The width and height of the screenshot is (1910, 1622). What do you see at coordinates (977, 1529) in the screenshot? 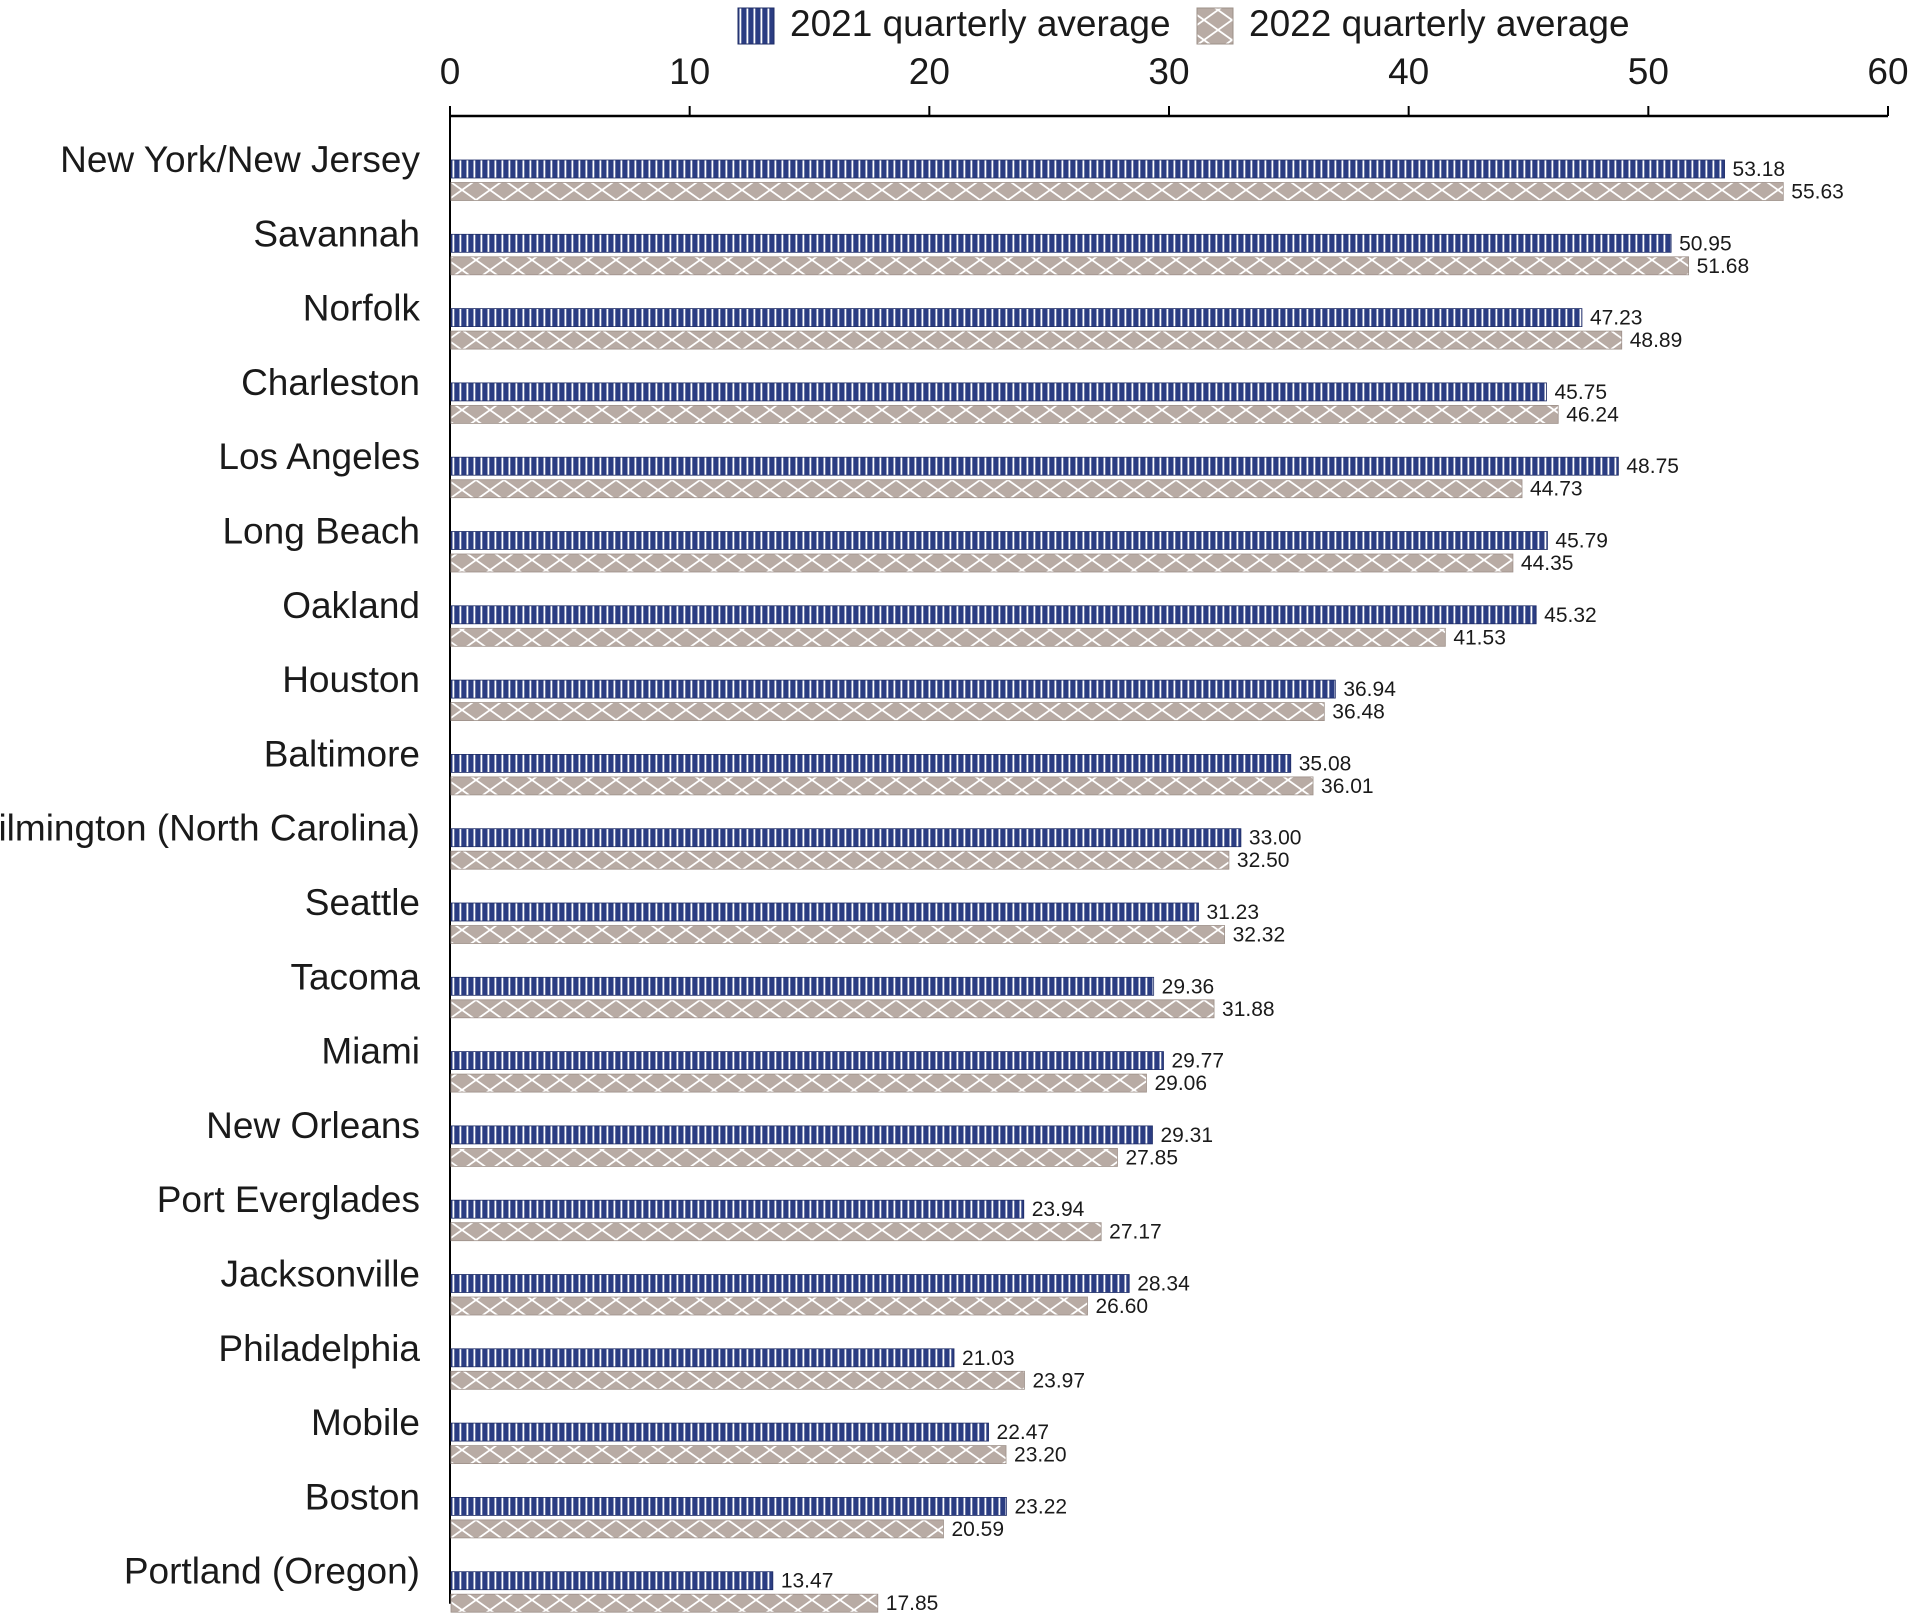
I see `data-label: 20.59` at bounding box center [977, 1529].